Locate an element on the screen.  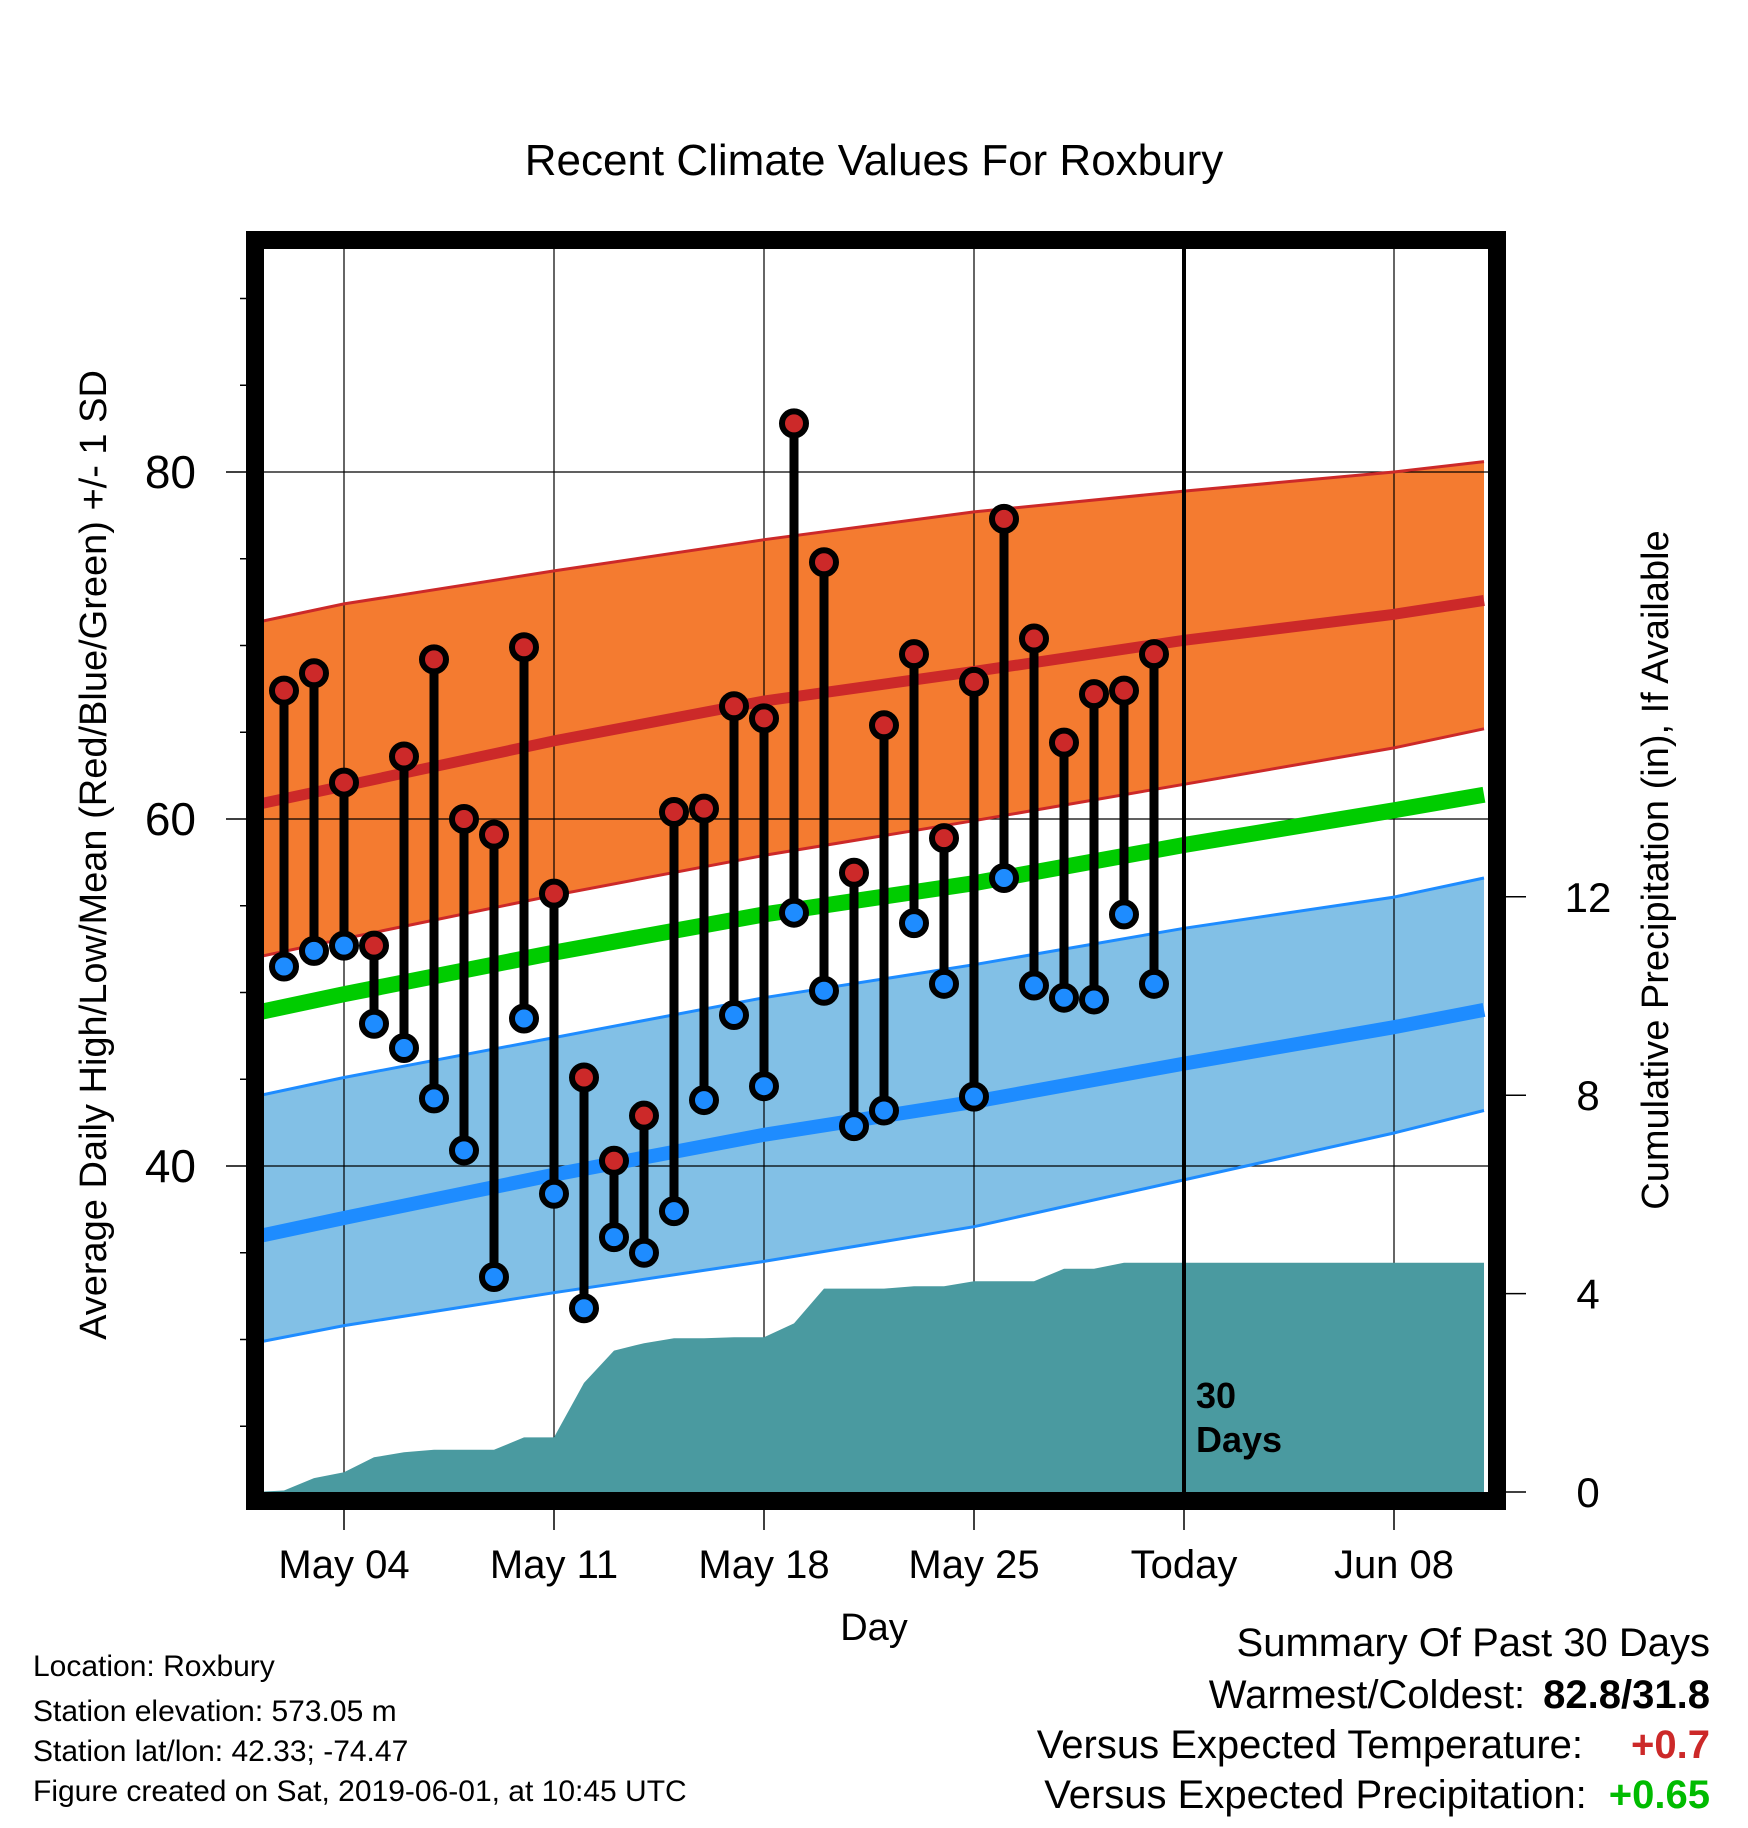
x-tick-label: Jun 08 is located at coordinates (1394, 1565).